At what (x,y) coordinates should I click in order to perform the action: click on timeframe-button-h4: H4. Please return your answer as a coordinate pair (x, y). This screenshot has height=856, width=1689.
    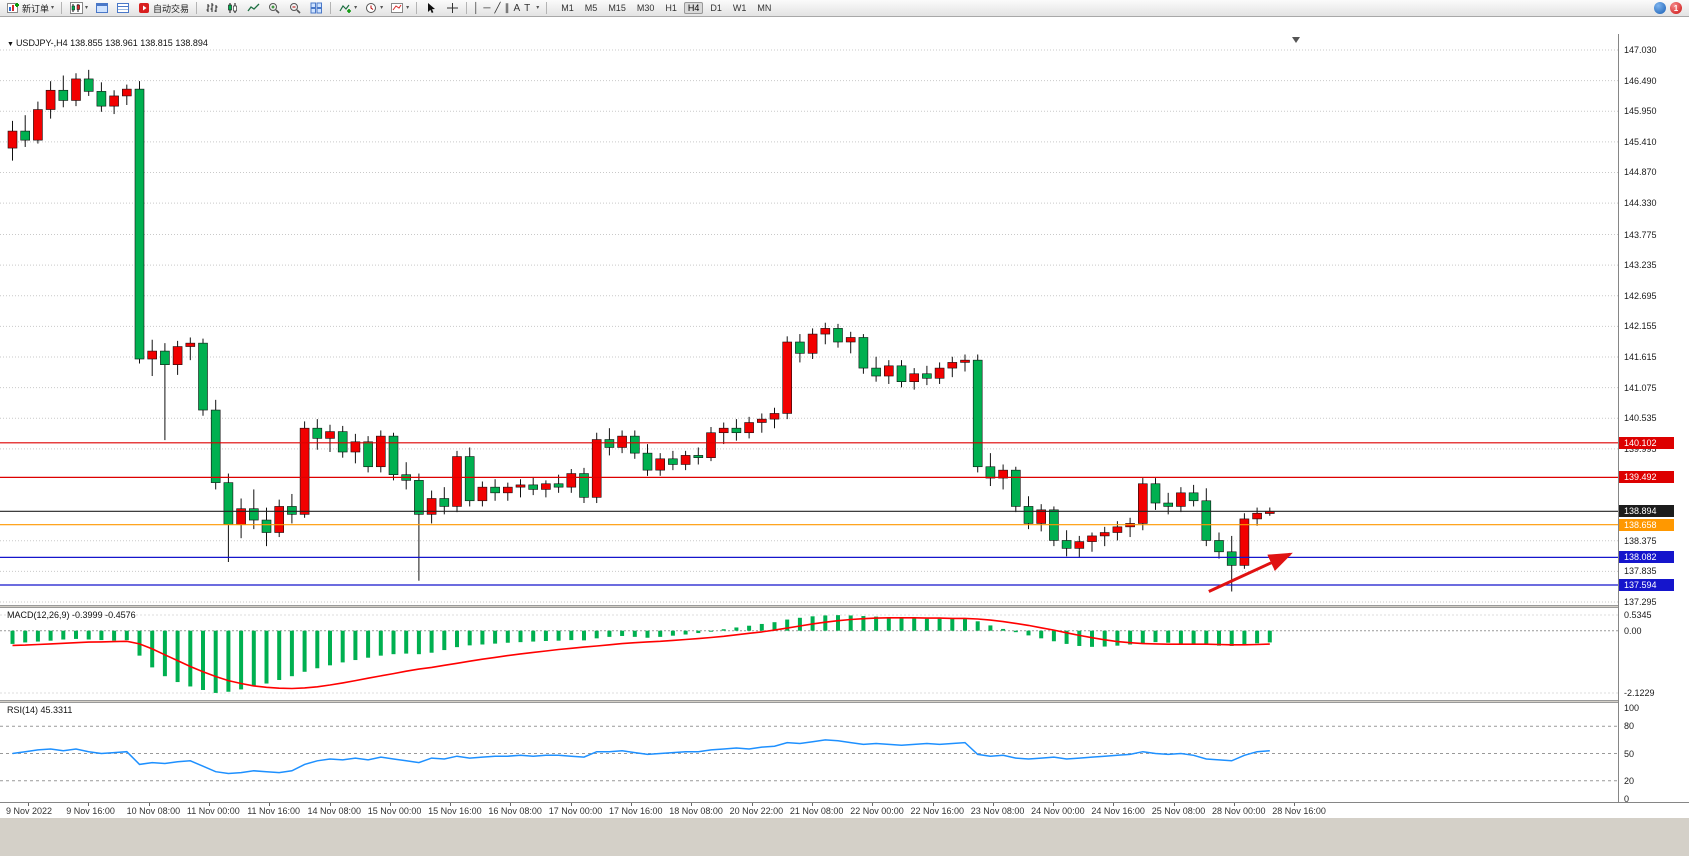
    Looking at the image, I should click on (693, 8).